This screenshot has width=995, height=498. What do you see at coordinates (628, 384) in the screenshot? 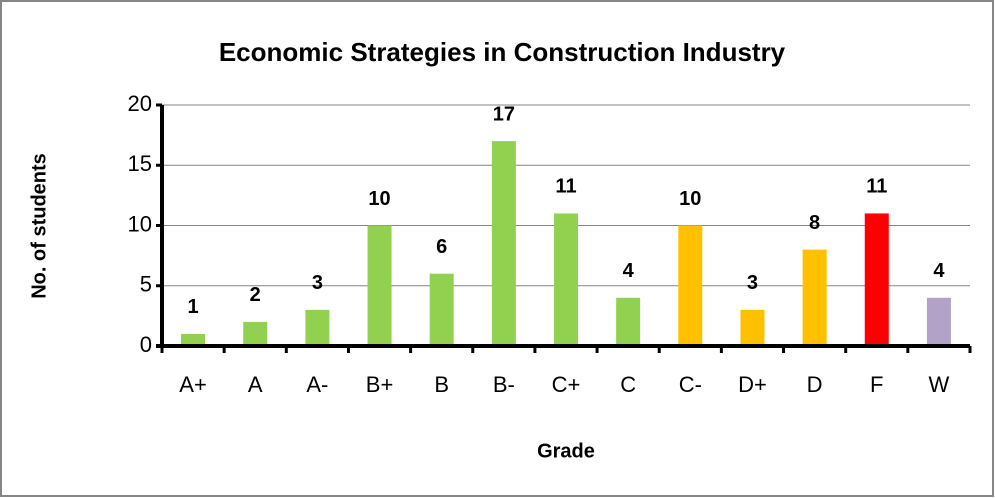
I see `x-tick-label: C` at bounding box center [628, 384].